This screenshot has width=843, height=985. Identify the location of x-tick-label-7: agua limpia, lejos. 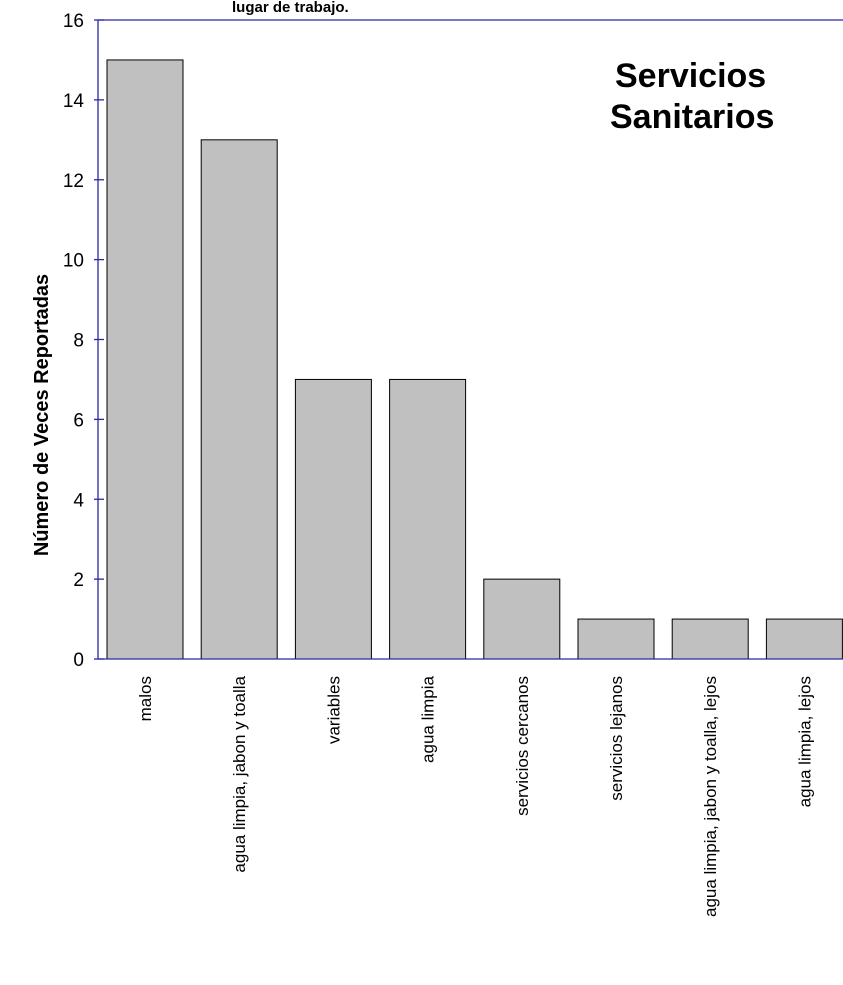
(804, 741).